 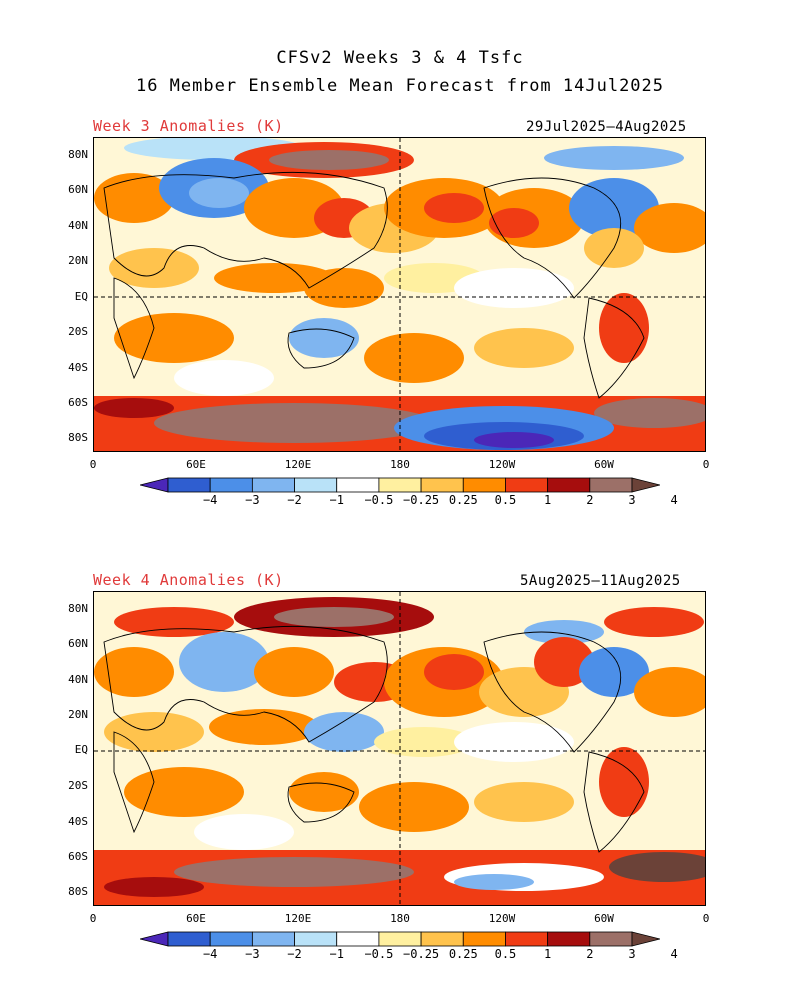 What do you see at coordinates (78, 331) in the screenshot?
I see `panel-1-lat-20s: 20S` at bounding box center [78, 331].